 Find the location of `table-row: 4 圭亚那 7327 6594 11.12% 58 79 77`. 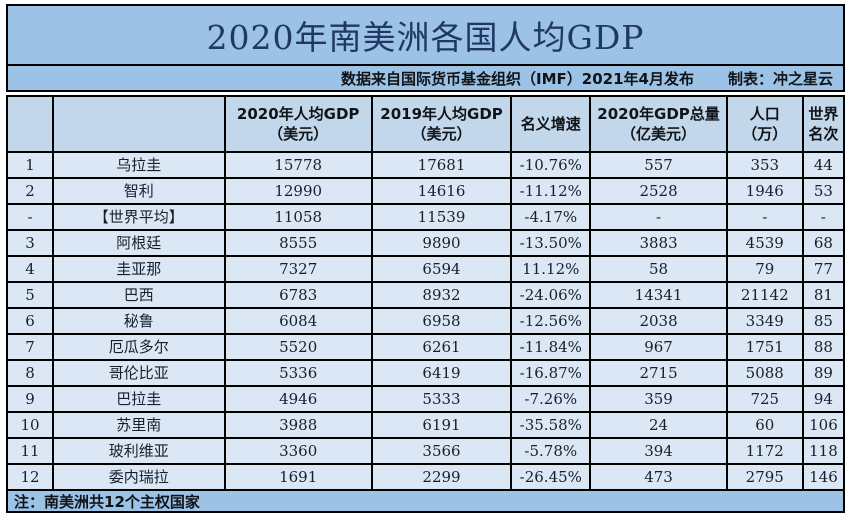

table-row: 4 圭亚那 7327 6594 11.12% 58 79 77 is located at coordinates (425, 269).